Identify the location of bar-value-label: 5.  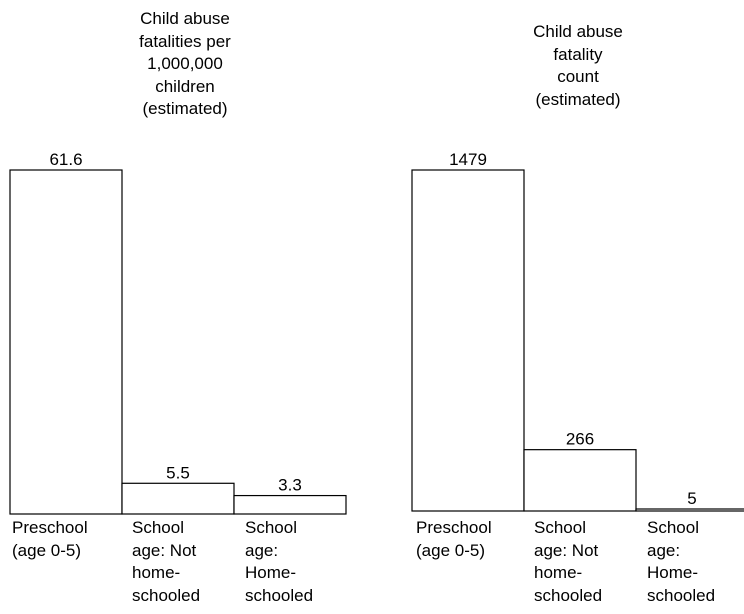
(691, 498).